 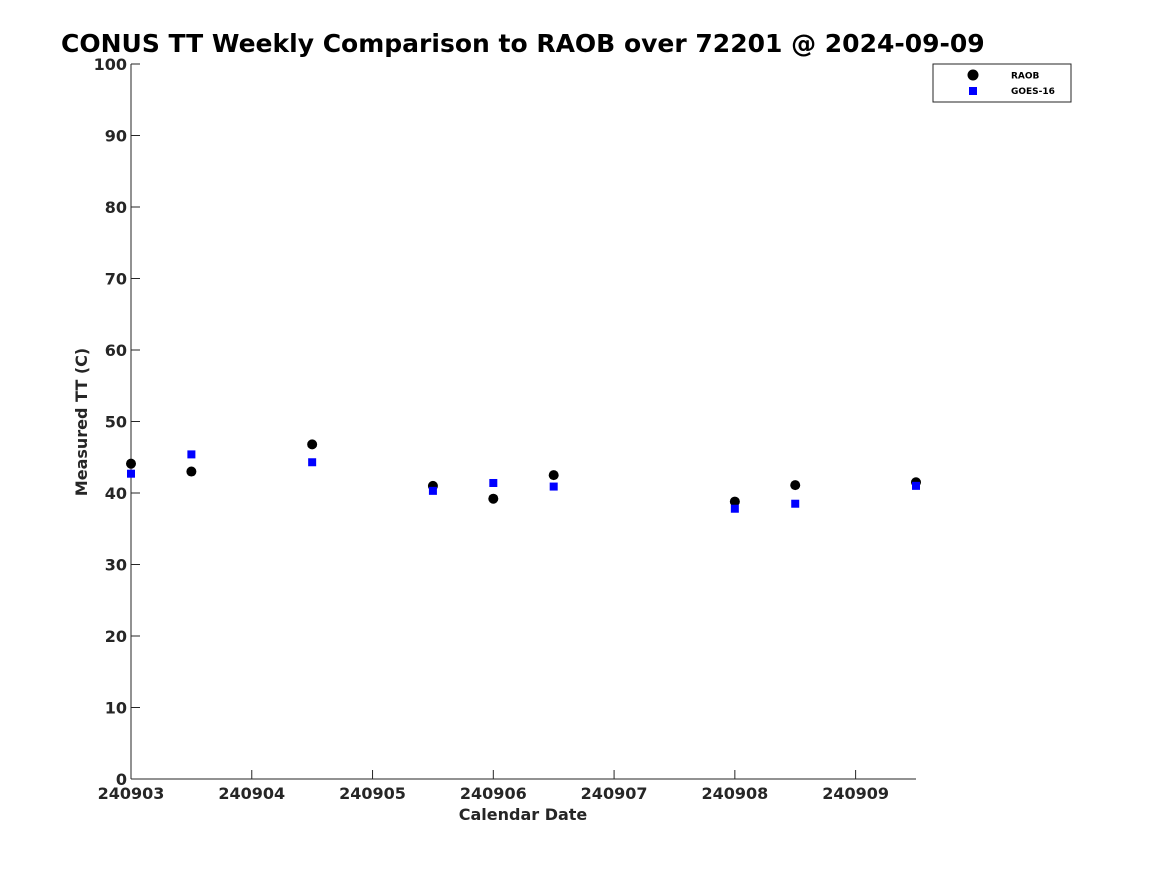 I want to click on y-tick-label: 0, so click(x=121, y=779).